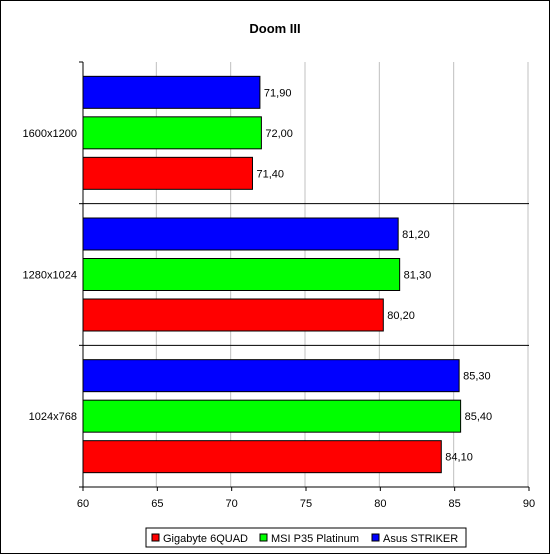 Image resolution: width=550 pixels, height=554 pixels. Describe the element at coordinates (529, 504) in the screenshot. I see `x-tick-label: 90` at that location.